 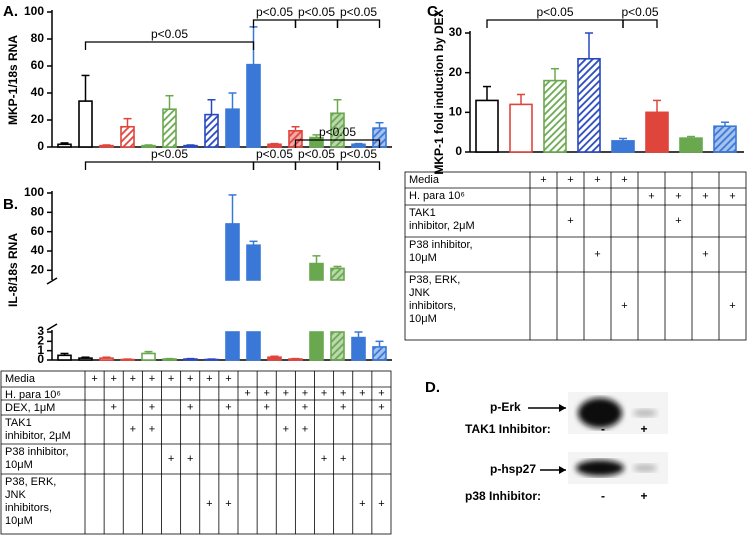 What do you see at coordinates (442, 226) in the screenshot?
I see `table-row-label: inhibitor, 2μM` at bounding box center [442, 226].